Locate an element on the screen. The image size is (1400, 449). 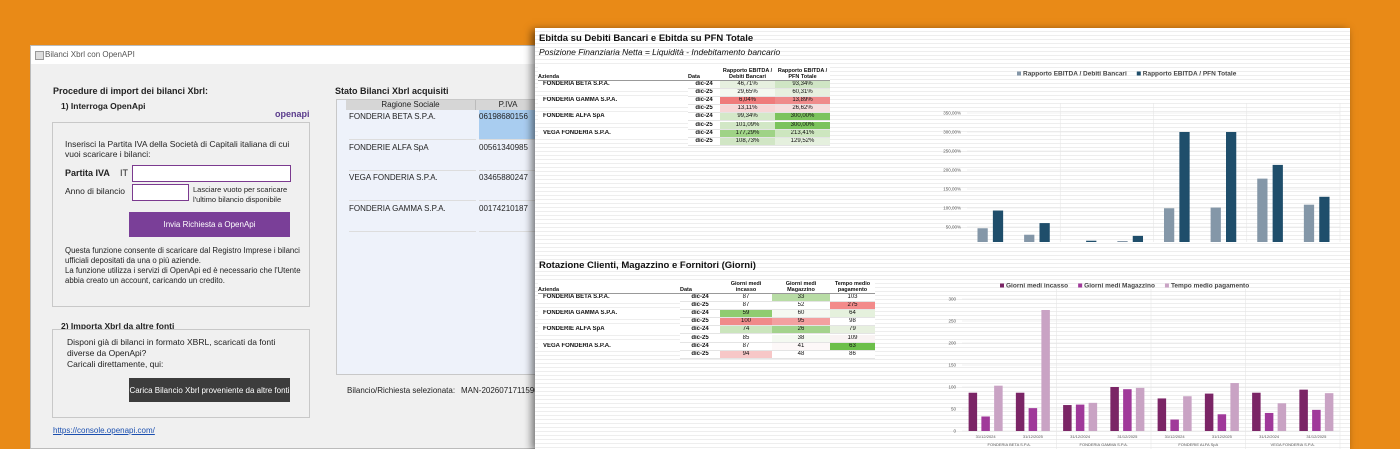
company-cell: FONDERIA BETA S.P.A. is located at coordinates (613, 85).